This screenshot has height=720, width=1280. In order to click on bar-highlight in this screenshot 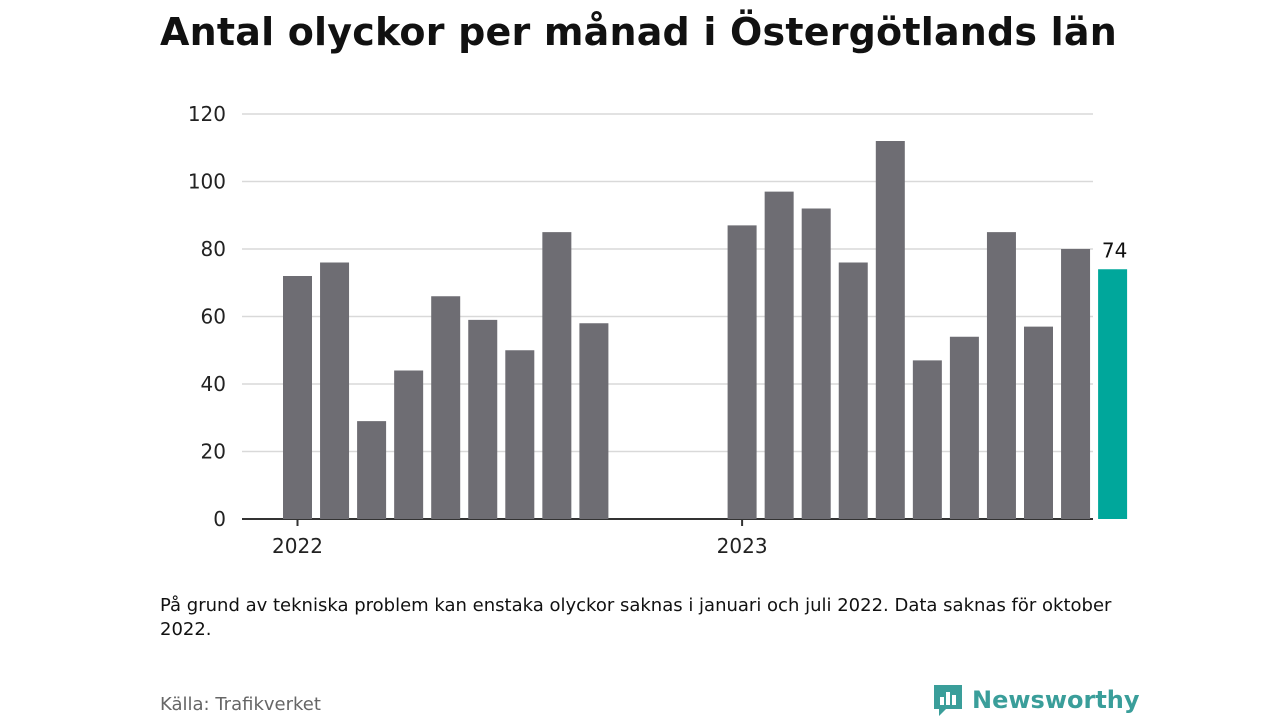, I will do `click(1113, 394)`.